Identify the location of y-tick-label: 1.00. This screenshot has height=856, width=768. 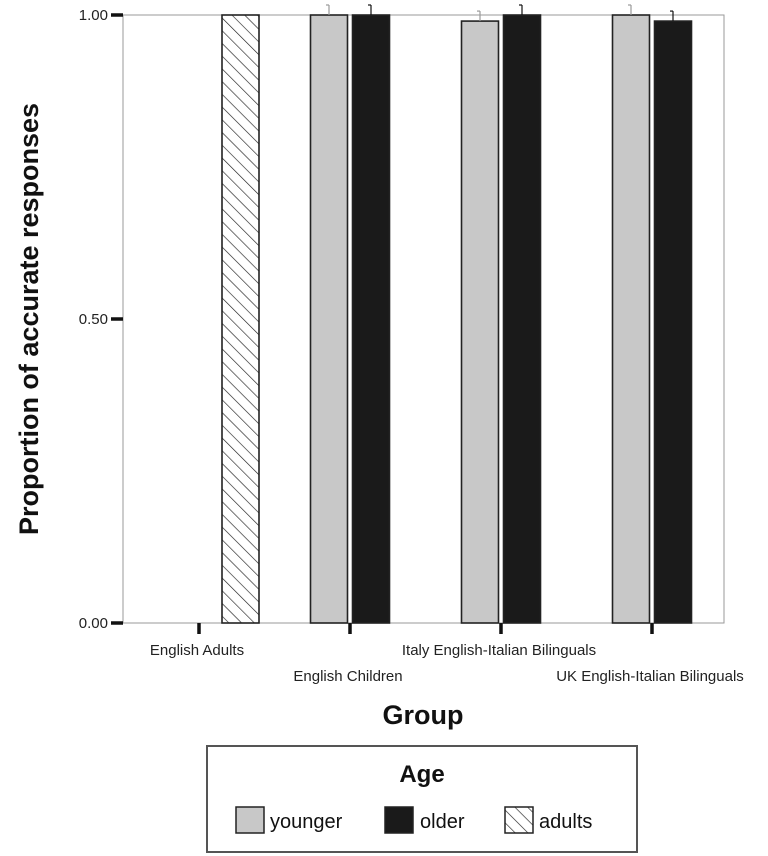
(93, 15).